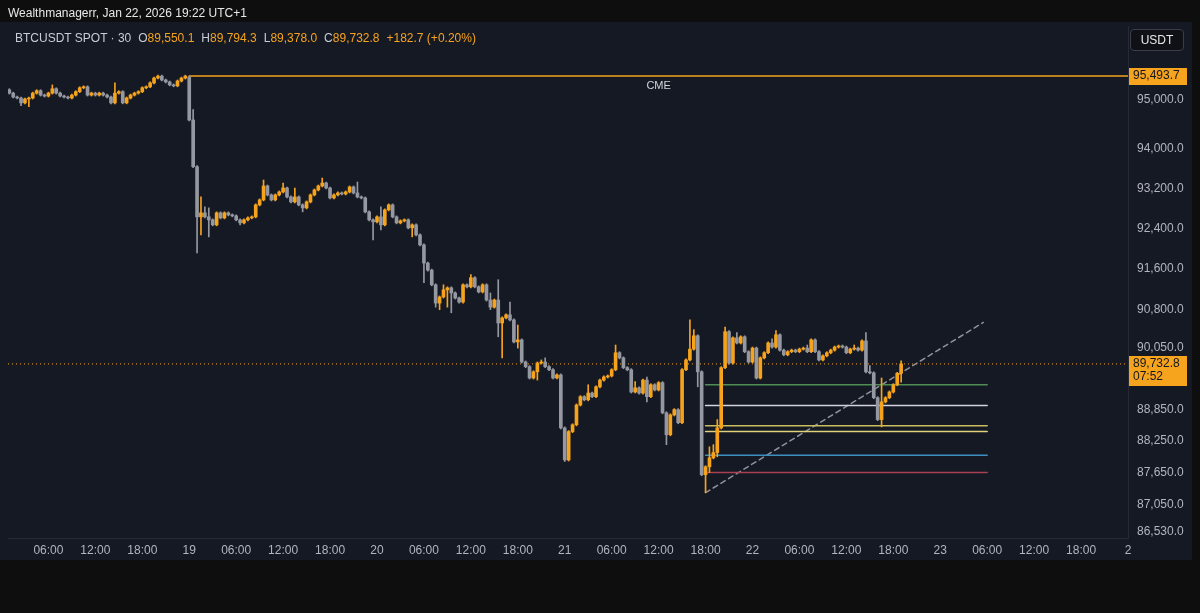 The image size is (1200, 613). Describe the element at coordinates (940, 549) in the screenshot. I see `x-tick-label: 23` at that location.